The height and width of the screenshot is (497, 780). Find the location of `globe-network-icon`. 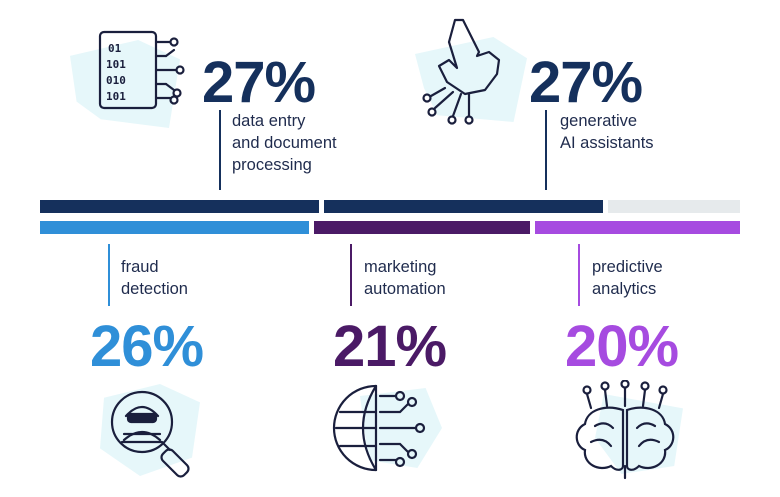

globe-network-icon is located at coordinates (387, 430).